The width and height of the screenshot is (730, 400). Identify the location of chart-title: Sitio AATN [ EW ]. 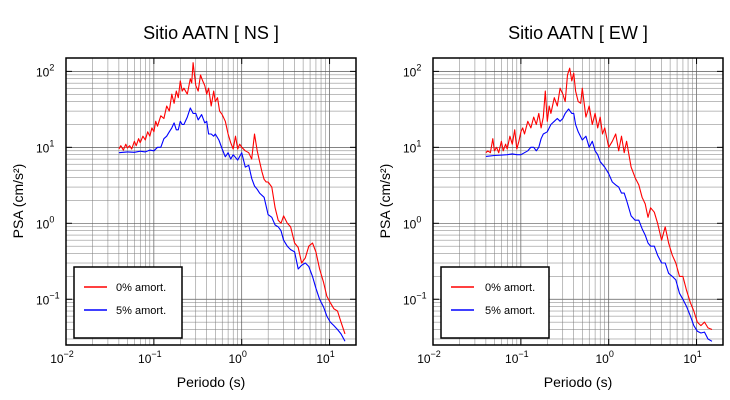
(578, 33).